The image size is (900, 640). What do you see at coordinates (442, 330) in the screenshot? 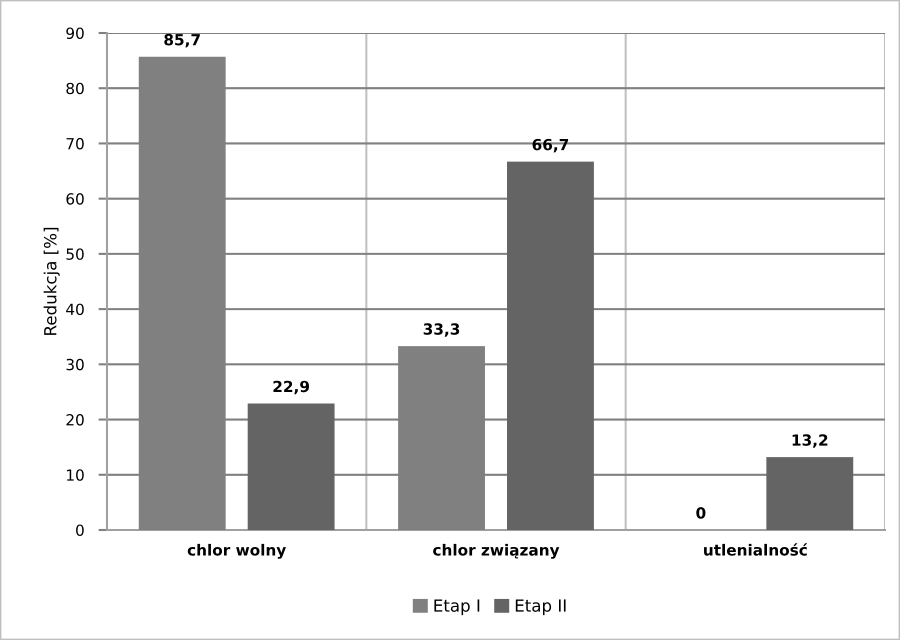
I see `text: 33,3` at bounding box center [442, 330].